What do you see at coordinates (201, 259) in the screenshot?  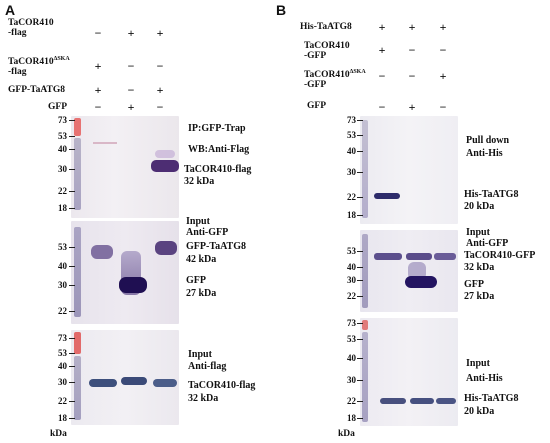 I see `panel-a-band-size: 42 kDa` at bounding box center [201, 259].